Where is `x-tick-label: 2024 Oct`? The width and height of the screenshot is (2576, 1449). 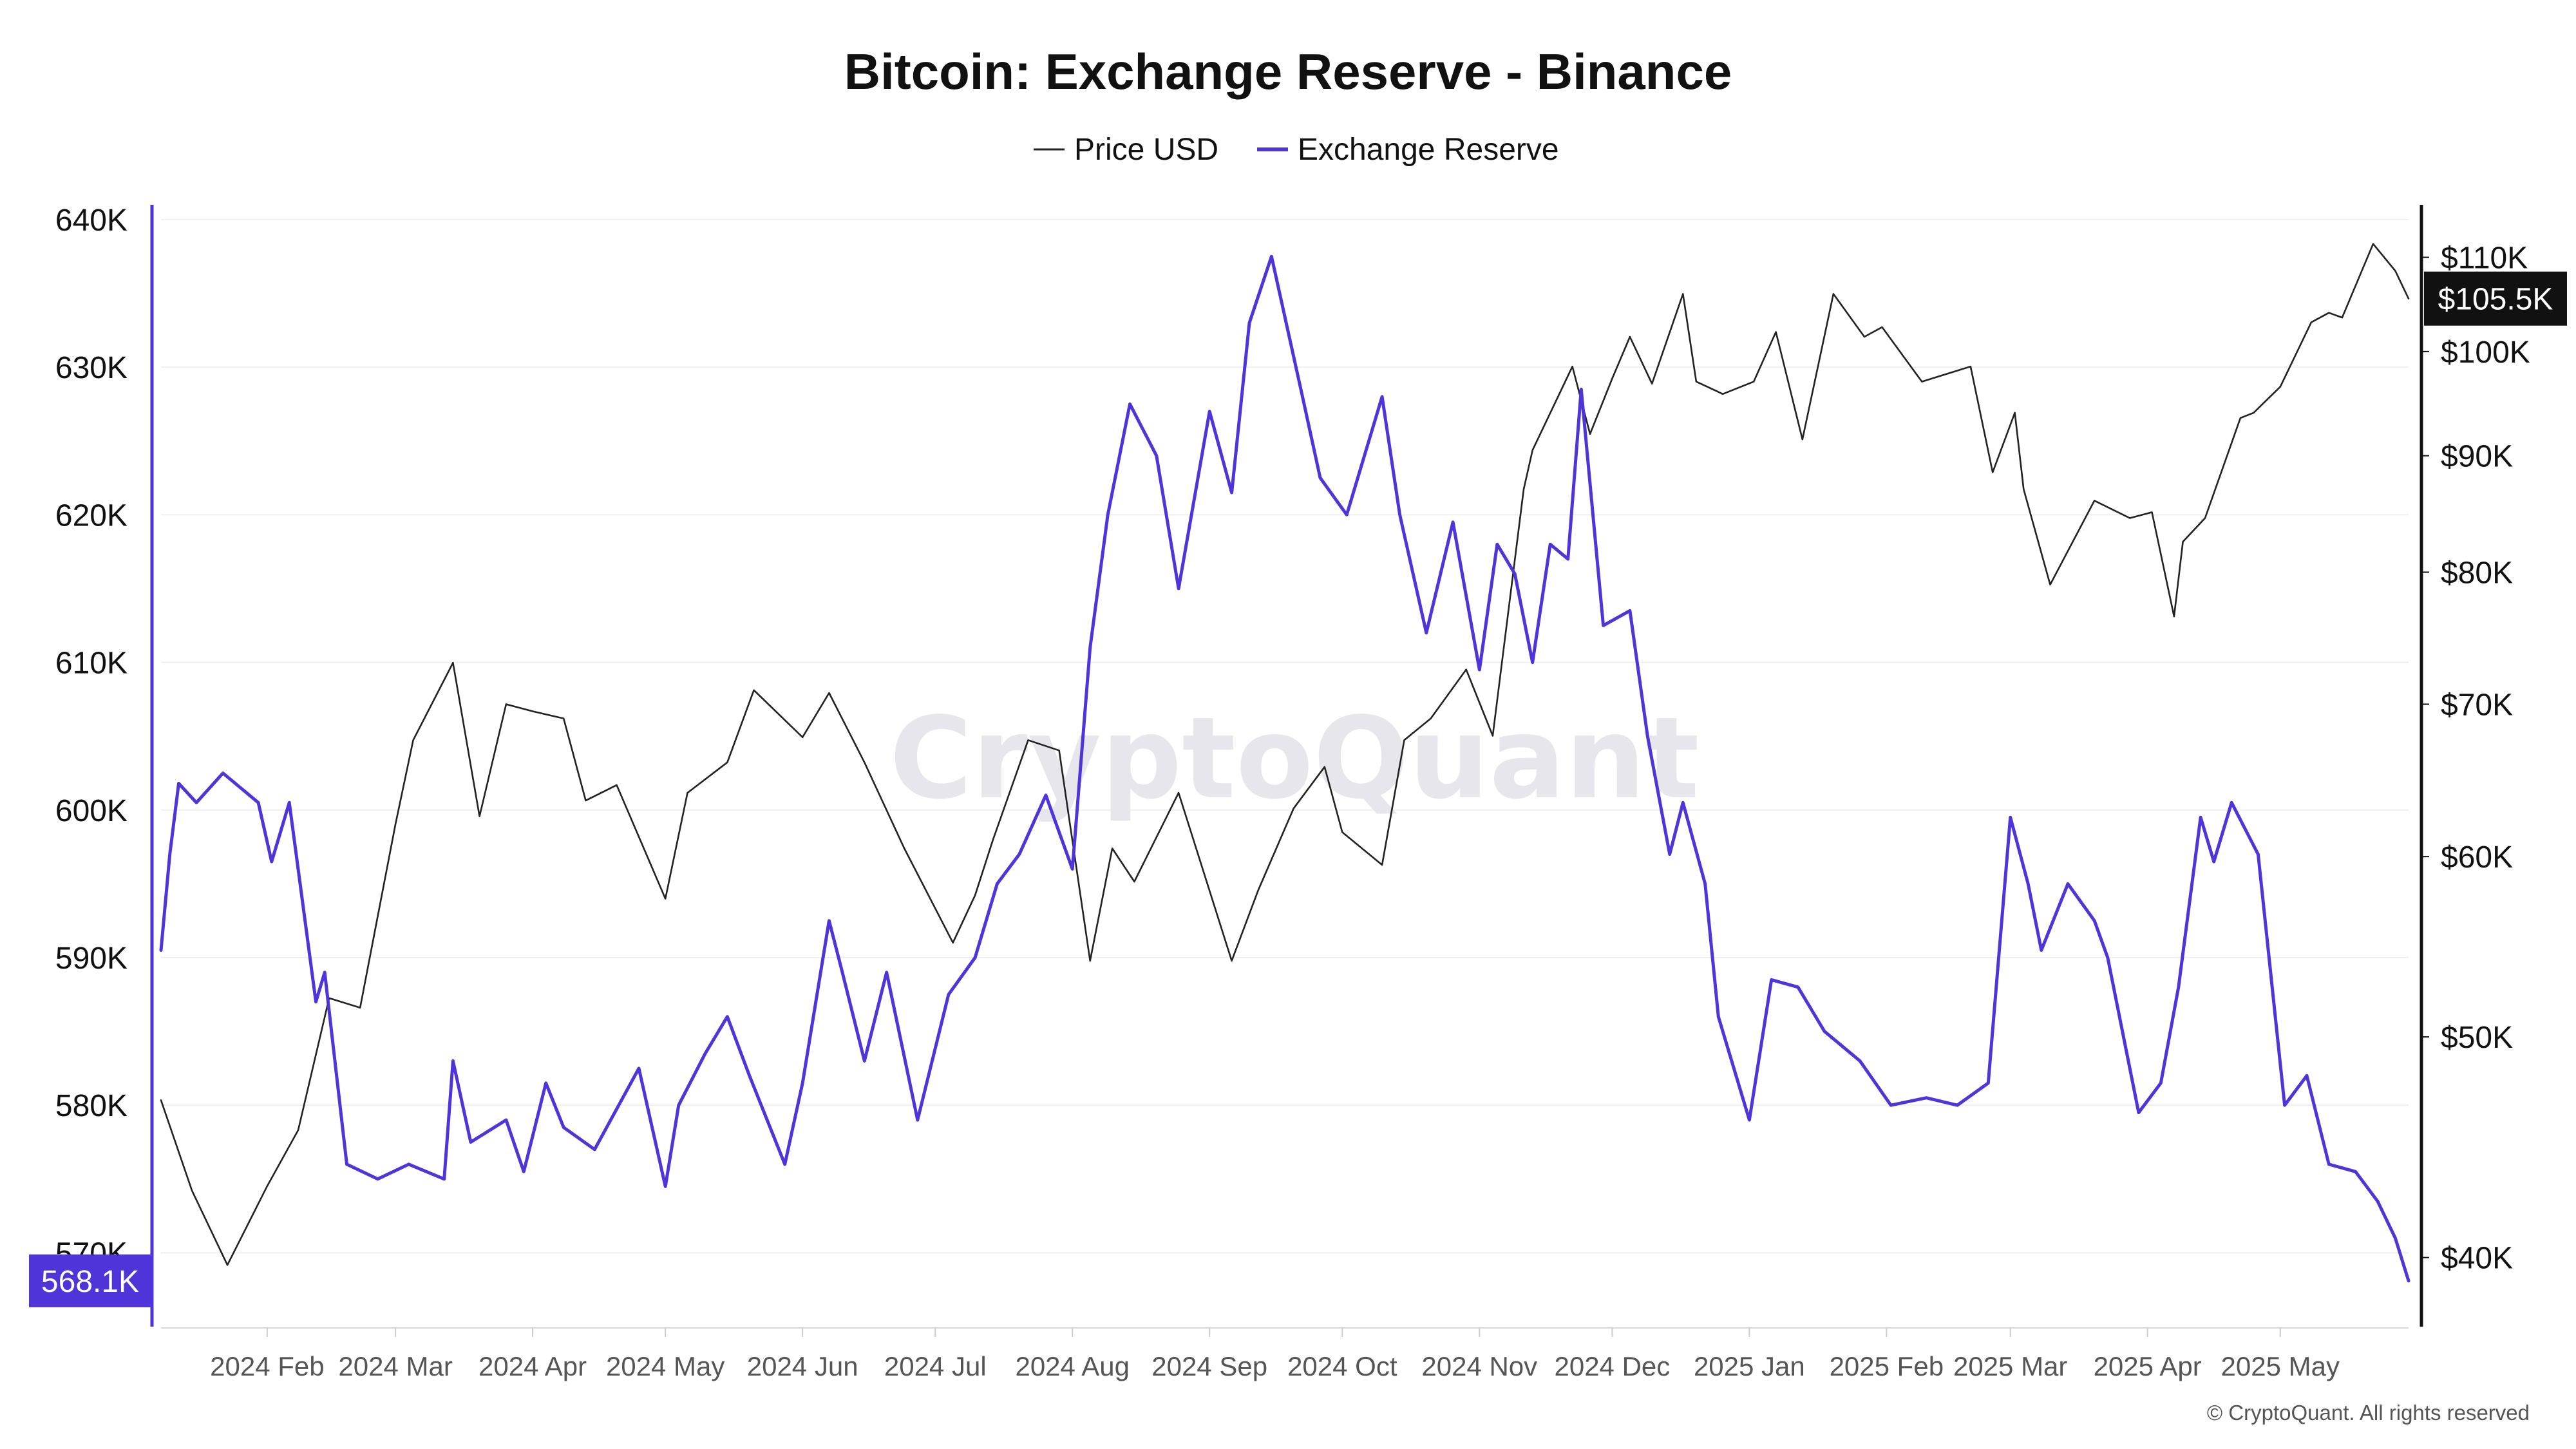
x-tick-label: 2024 Oct is located at coordinates (1342, 1366).